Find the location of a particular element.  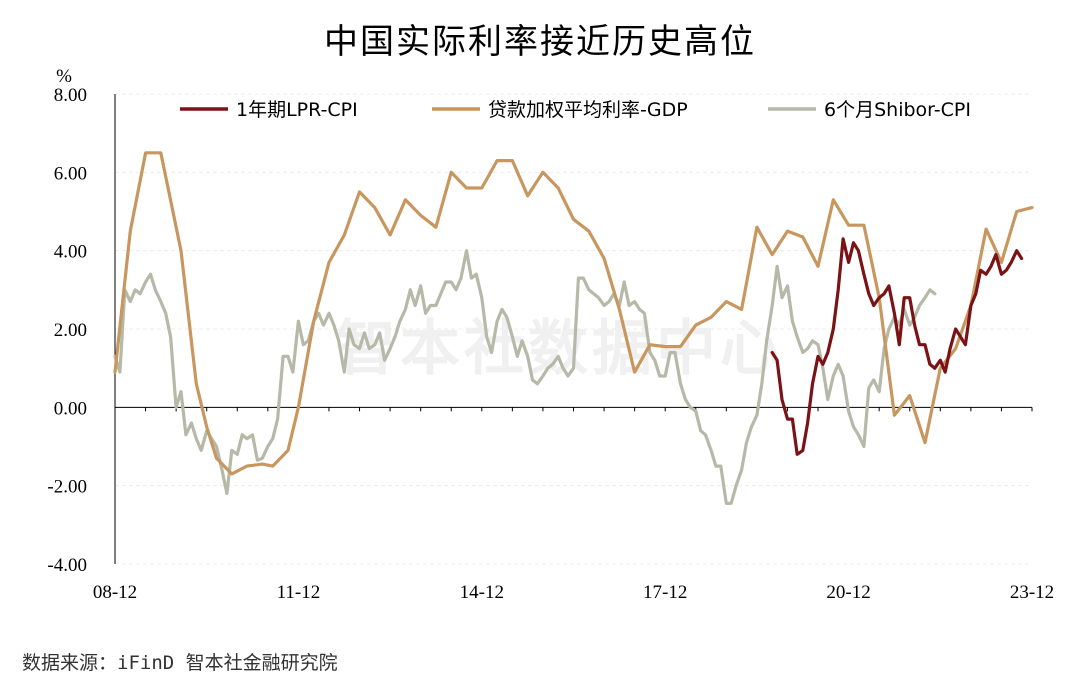

x-tick-label: 17-12 is located at coordinates (665, 592).